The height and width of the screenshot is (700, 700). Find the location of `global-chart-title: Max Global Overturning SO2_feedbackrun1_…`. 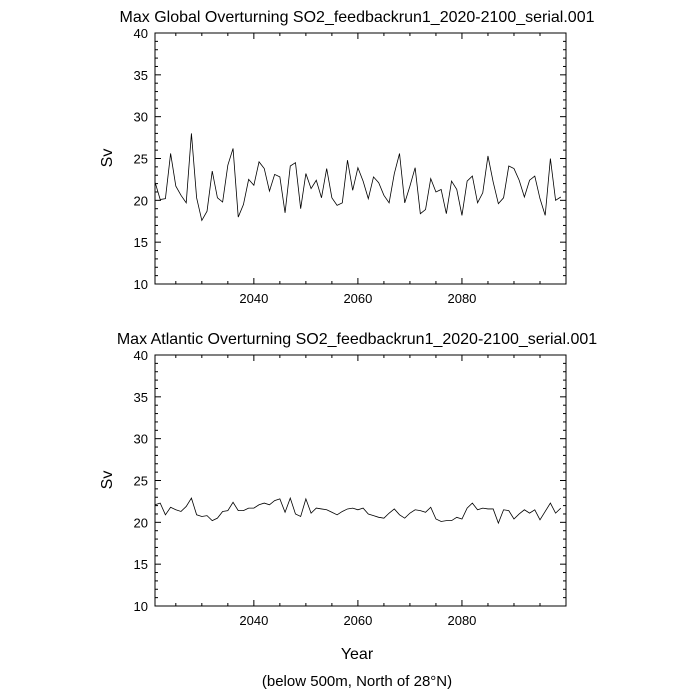

global-chart-title: Max Global Overturning SO2_feedbackrun1_… is located at coordinates (357, 17).